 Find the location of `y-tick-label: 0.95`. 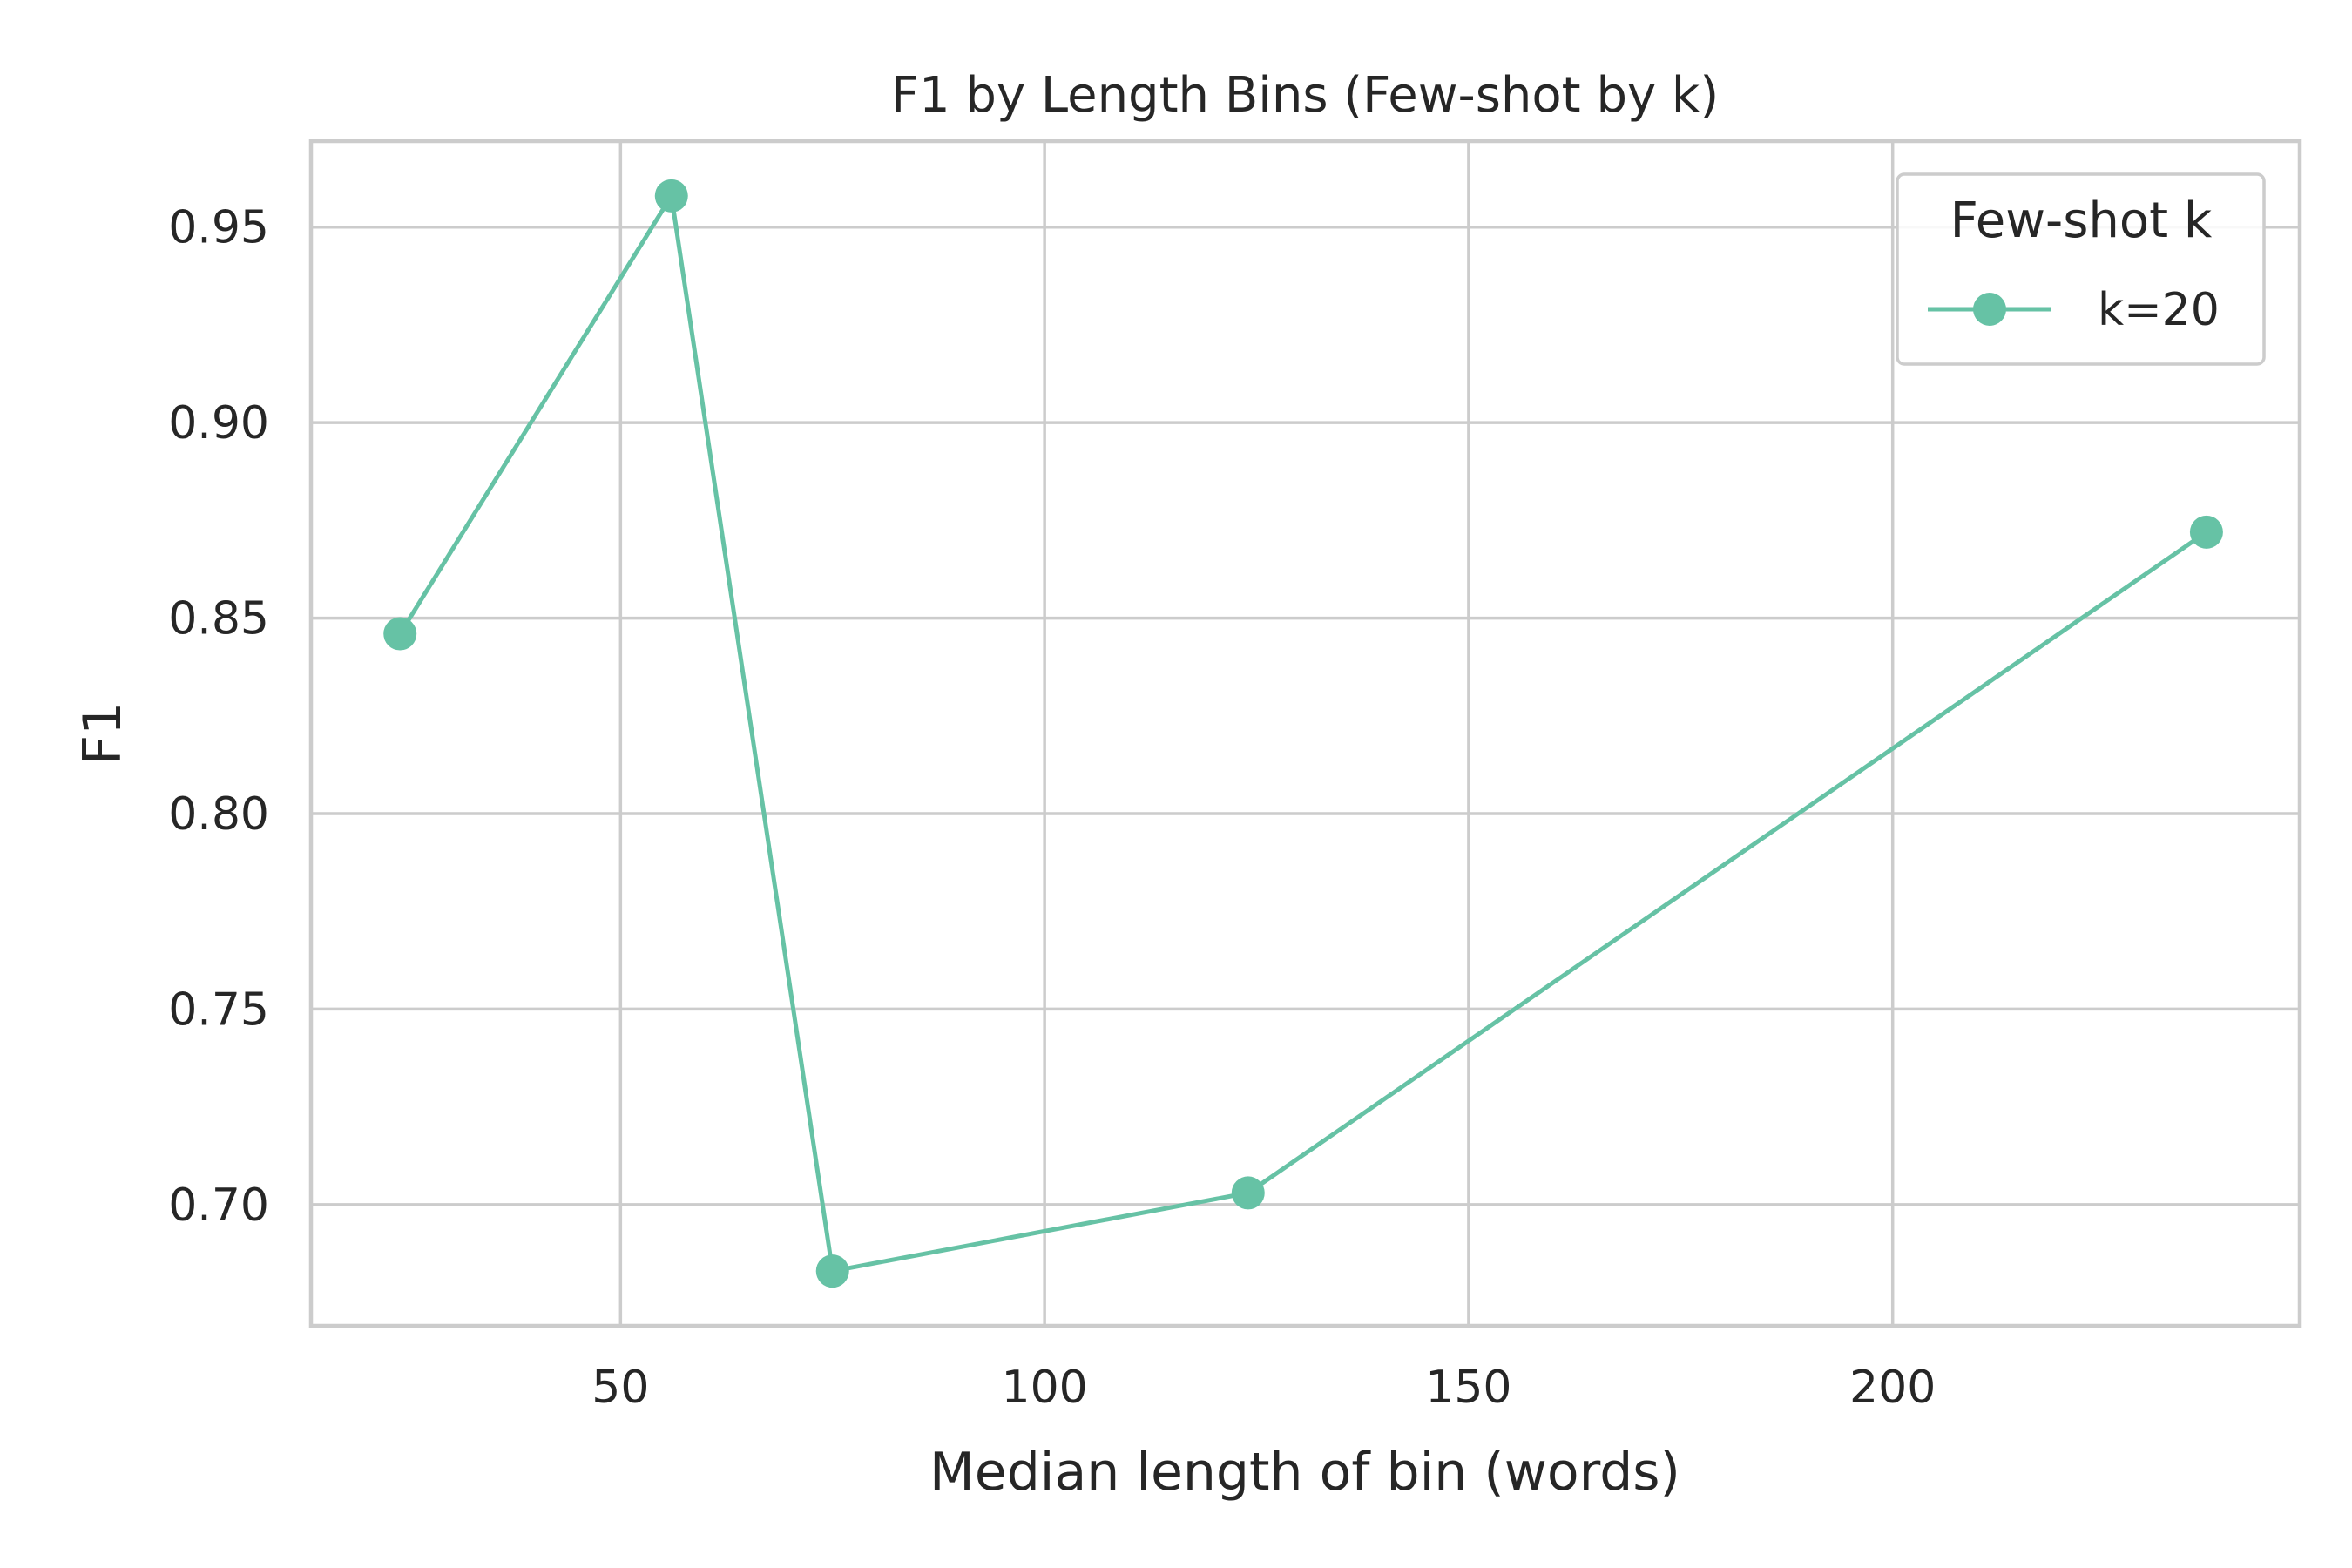

y-tick-label: 0.95 is located at coordinates (218, 228).